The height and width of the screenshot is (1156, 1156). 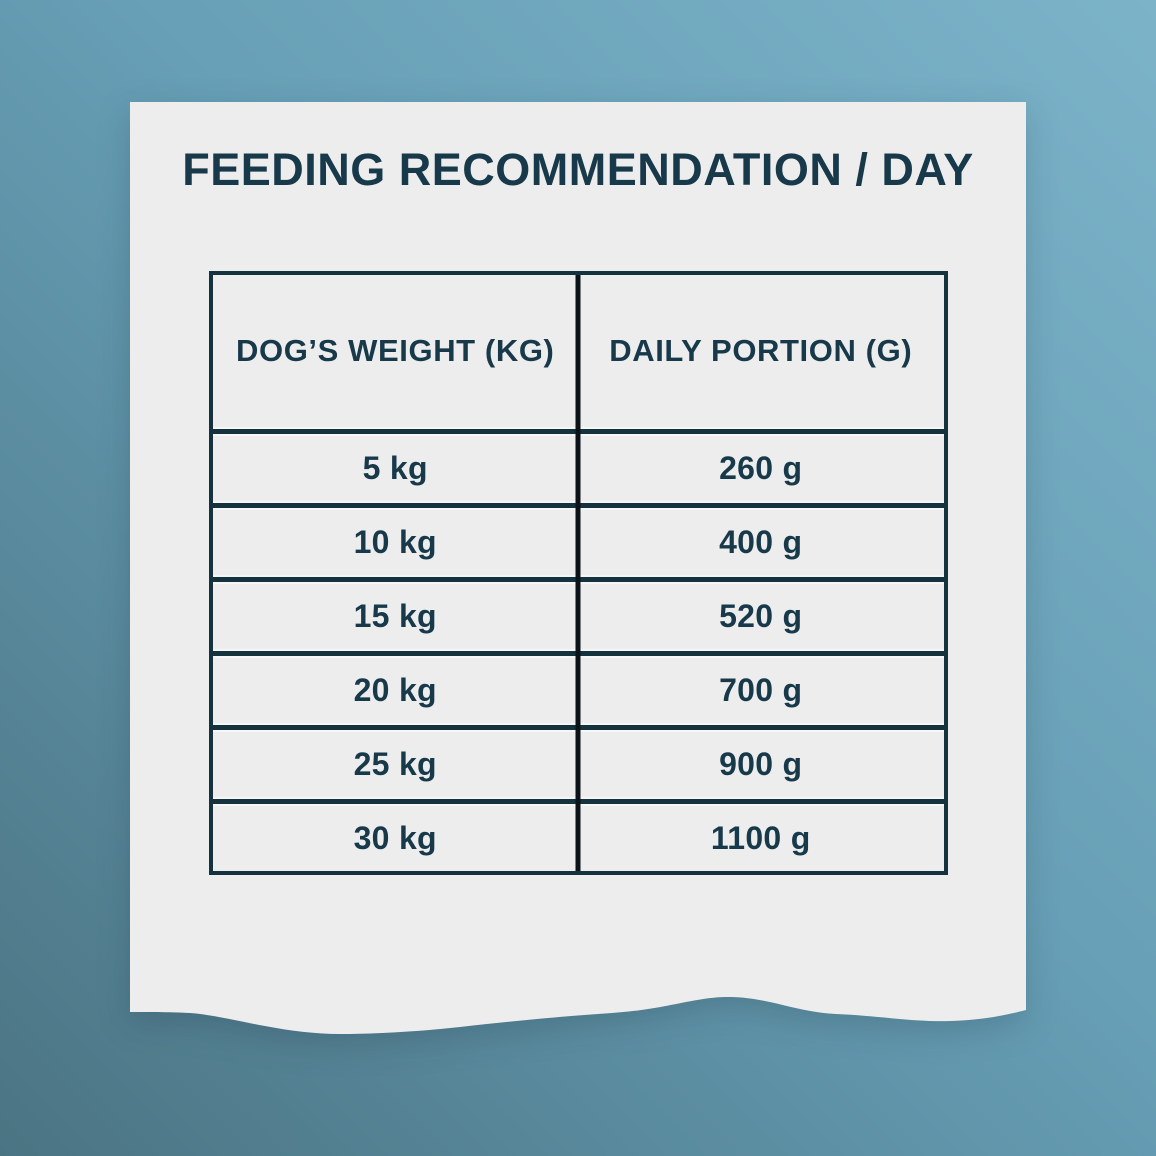 I want to click on weight-cell: 15 kg, so click(x=395, y=616).